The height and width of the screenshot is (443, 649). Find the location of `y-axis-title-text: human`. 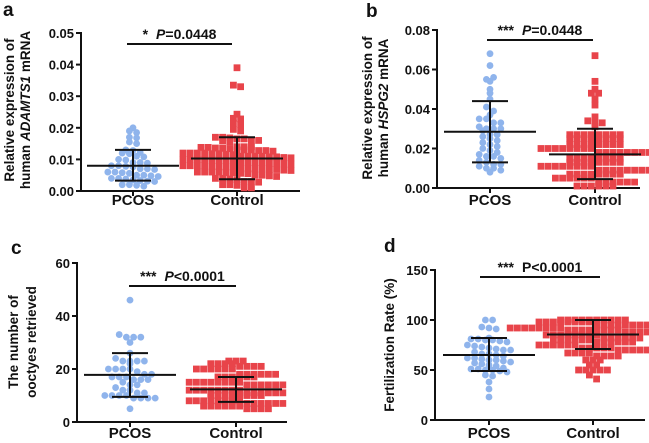

y-axis-title-text: human is located at coordinates (383, 153).